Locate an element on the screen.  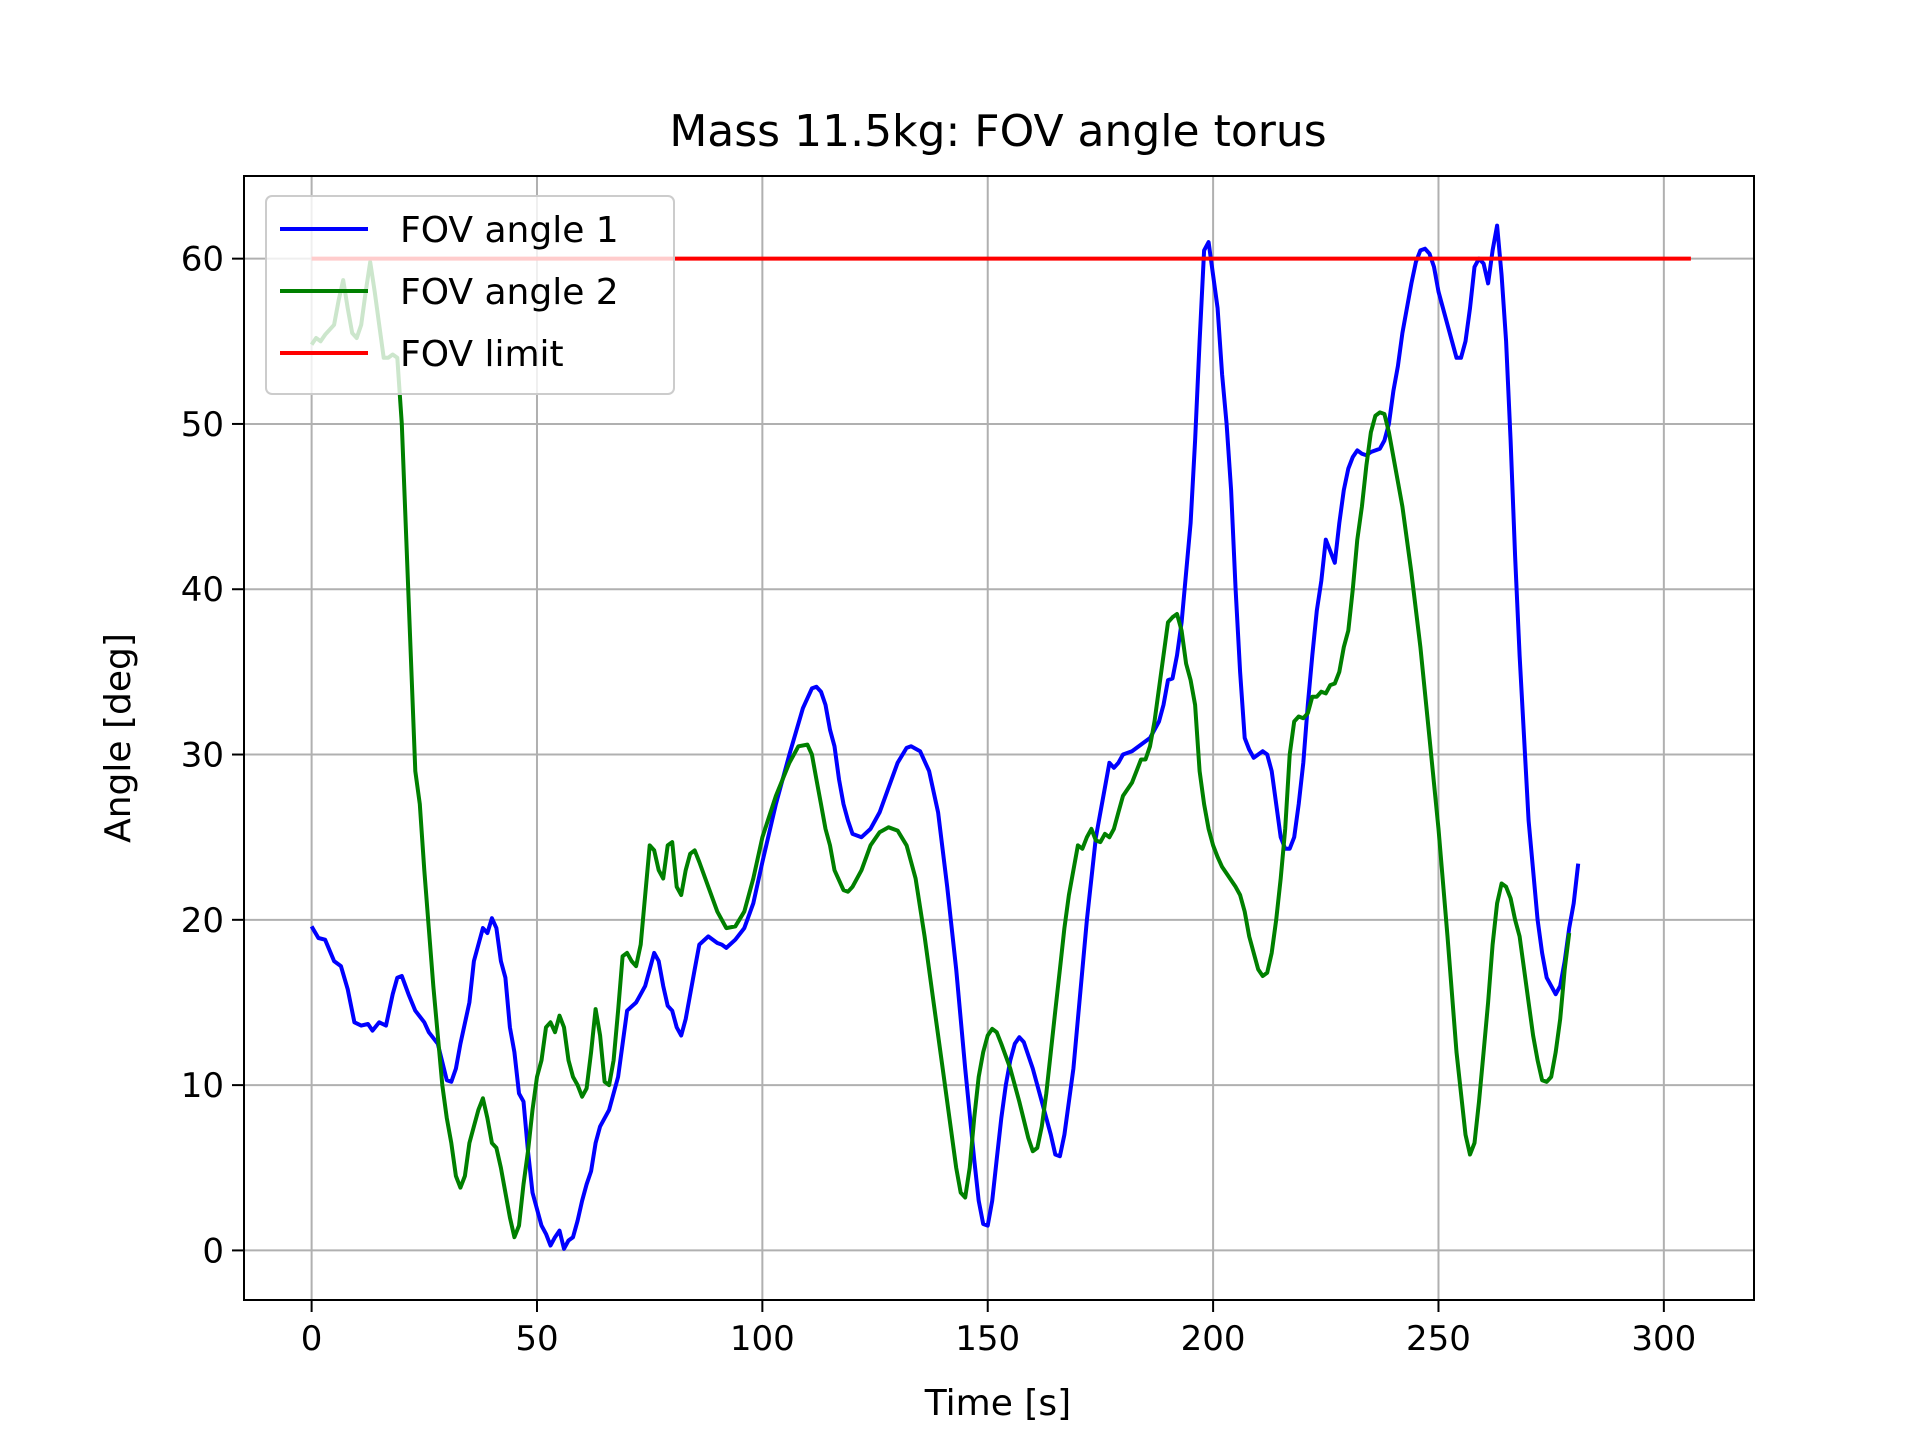
legend: FOV angle 1 FOV angle 2 FOV limit is located at coordinates (470, 295).